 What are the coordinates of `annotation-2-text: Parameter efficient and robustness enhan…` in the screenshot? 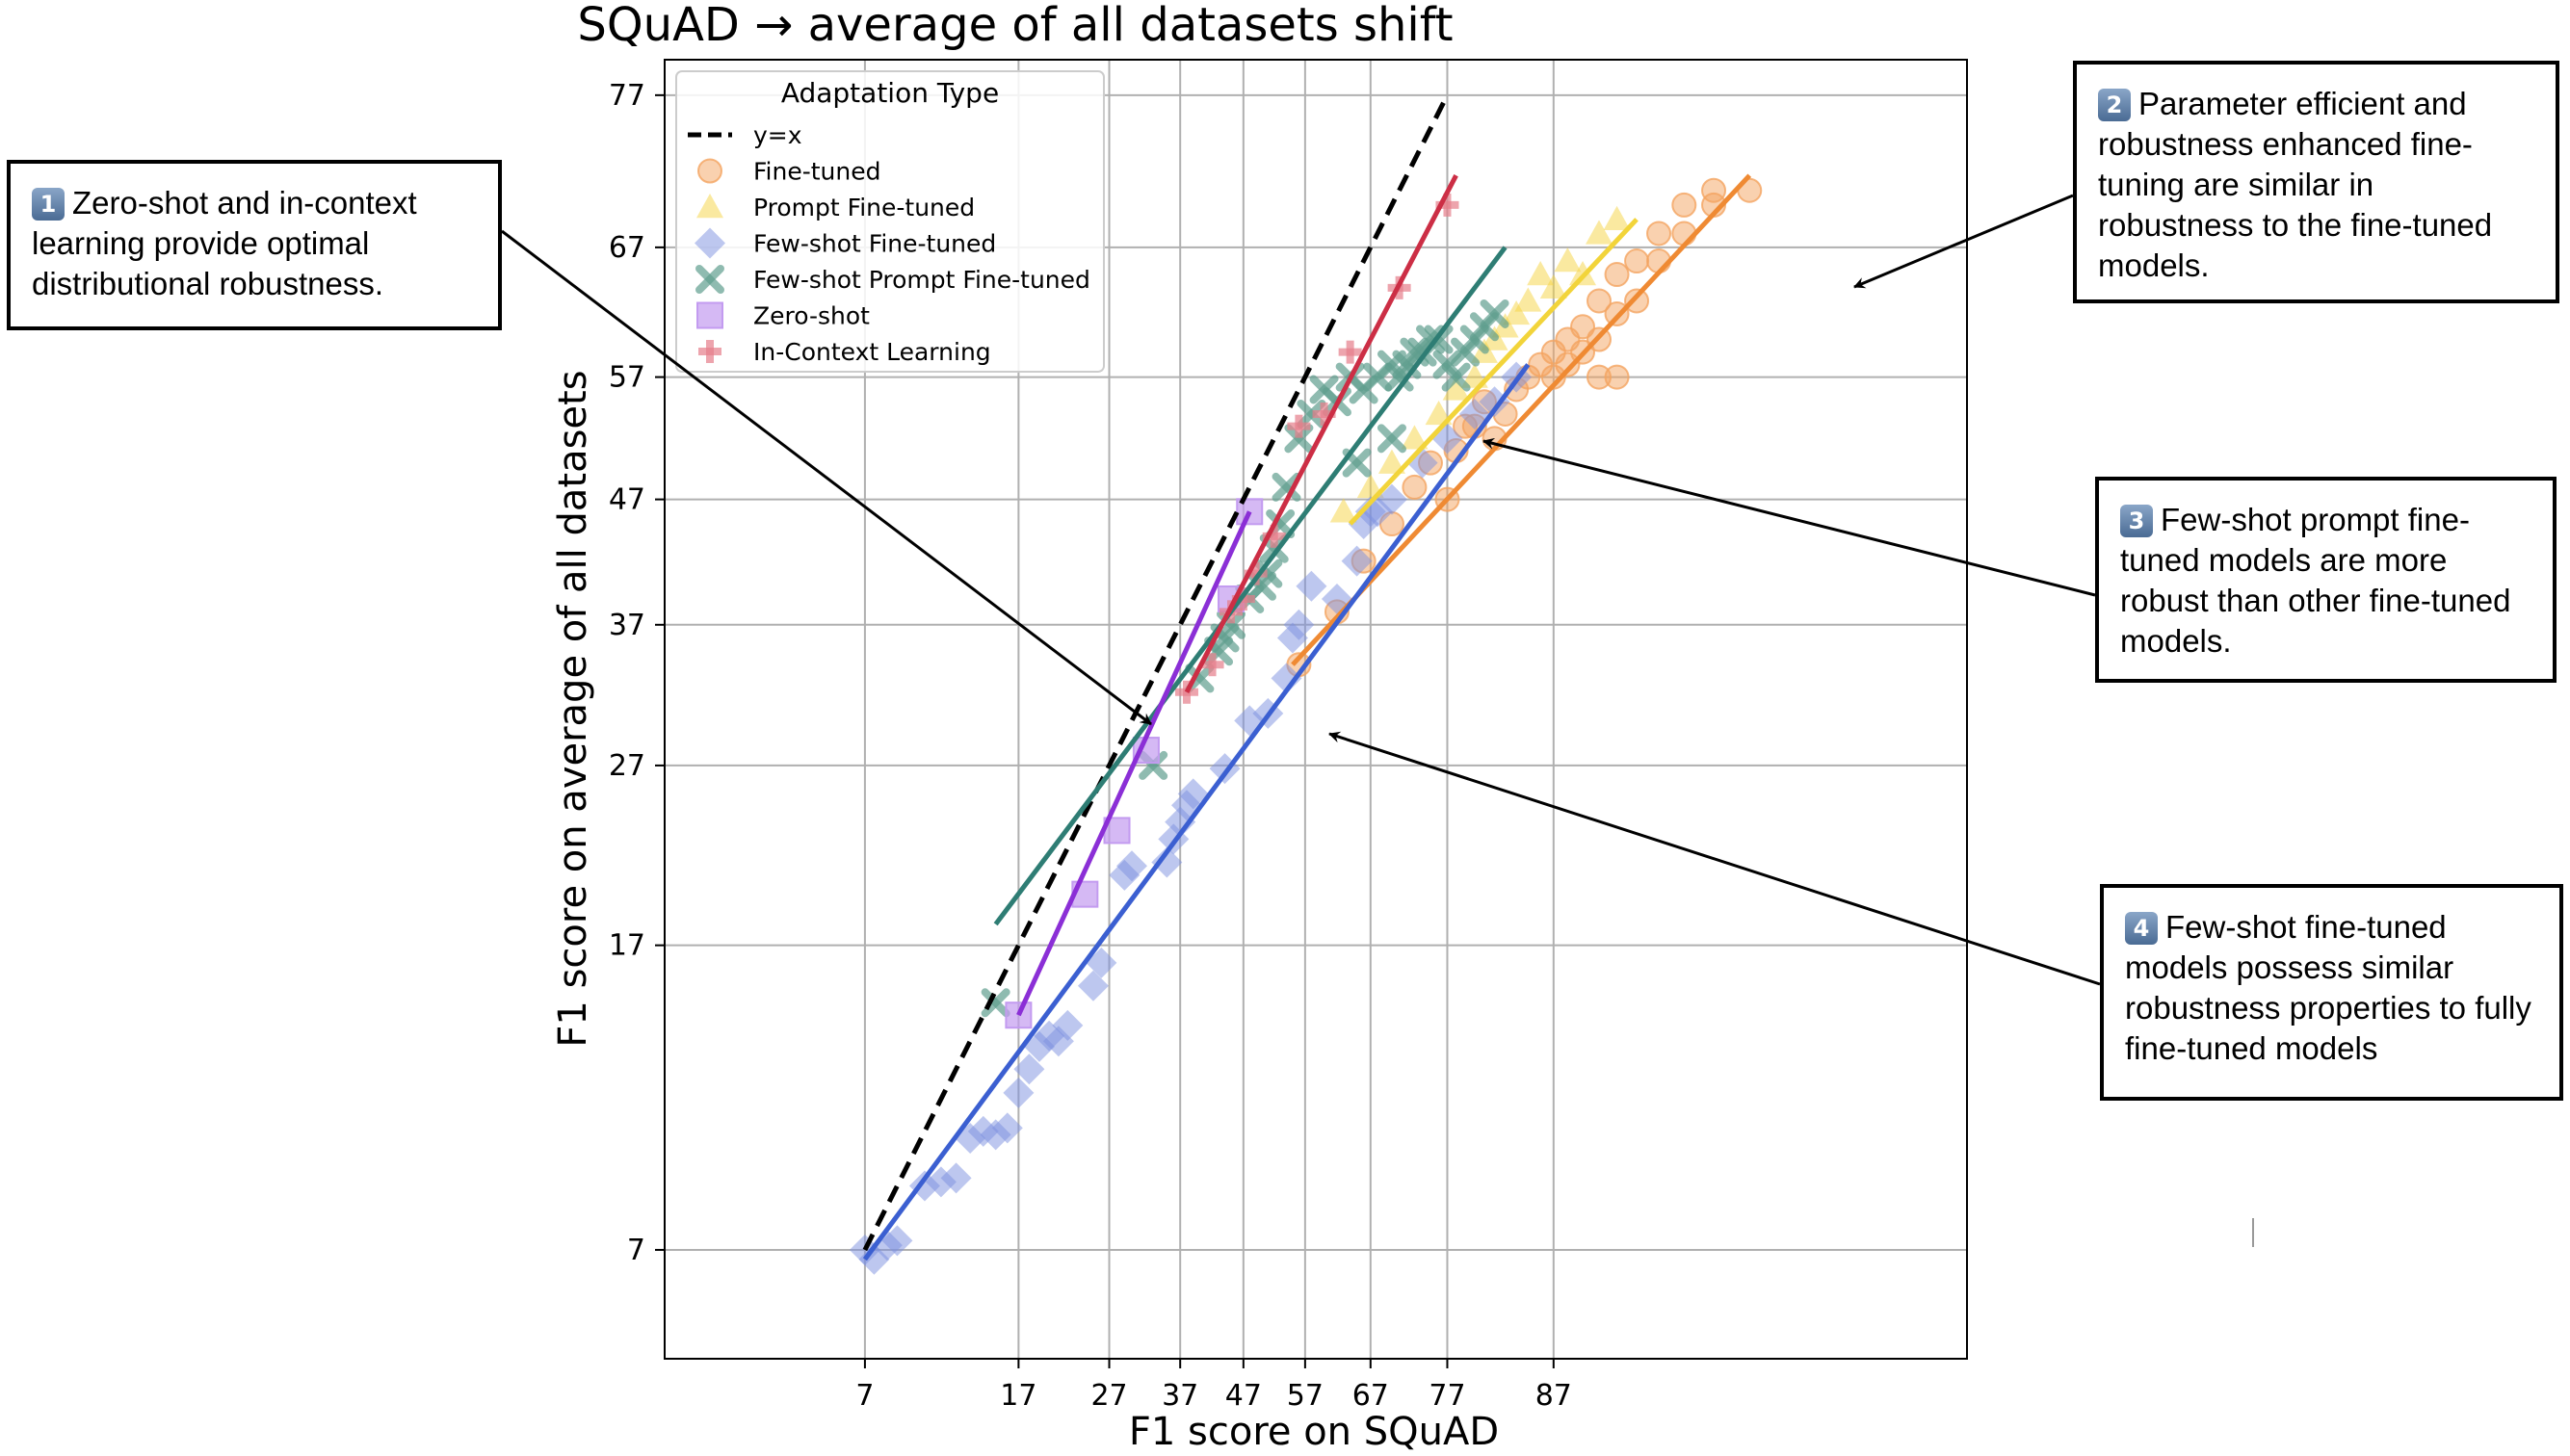 It's located at (2295, 184).